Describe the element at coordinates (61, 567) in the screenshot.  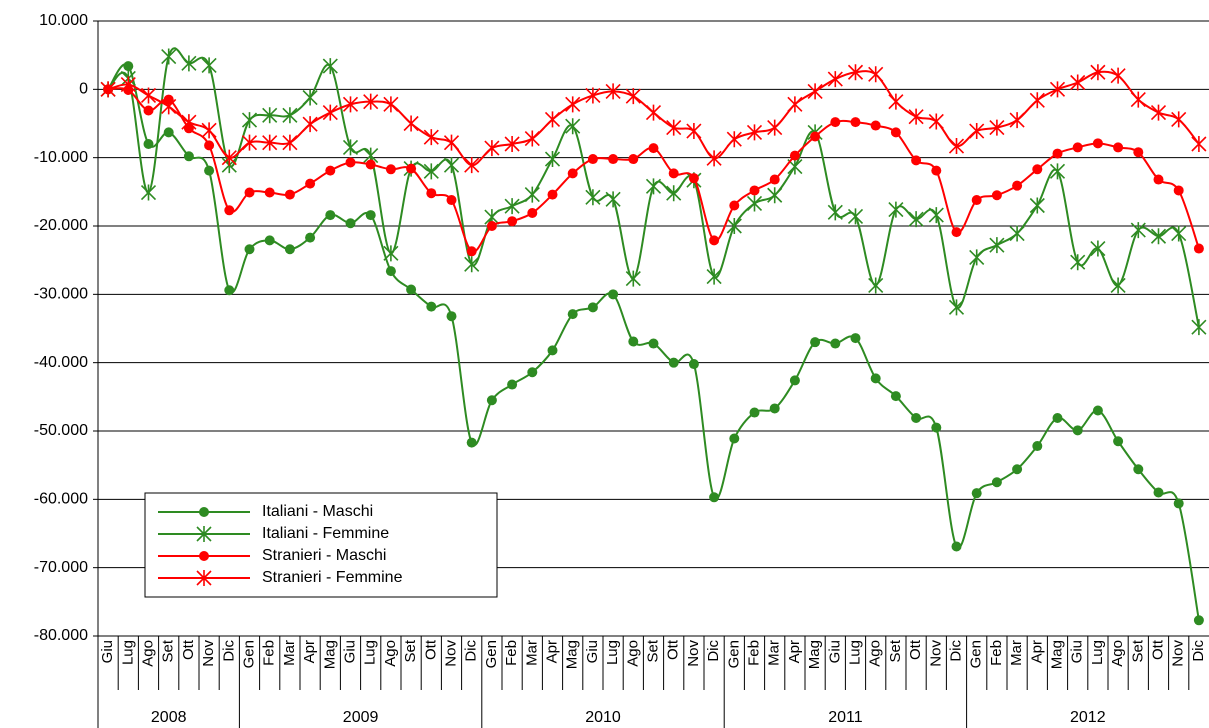
I see `y-tick-label: -70.000` at that location.